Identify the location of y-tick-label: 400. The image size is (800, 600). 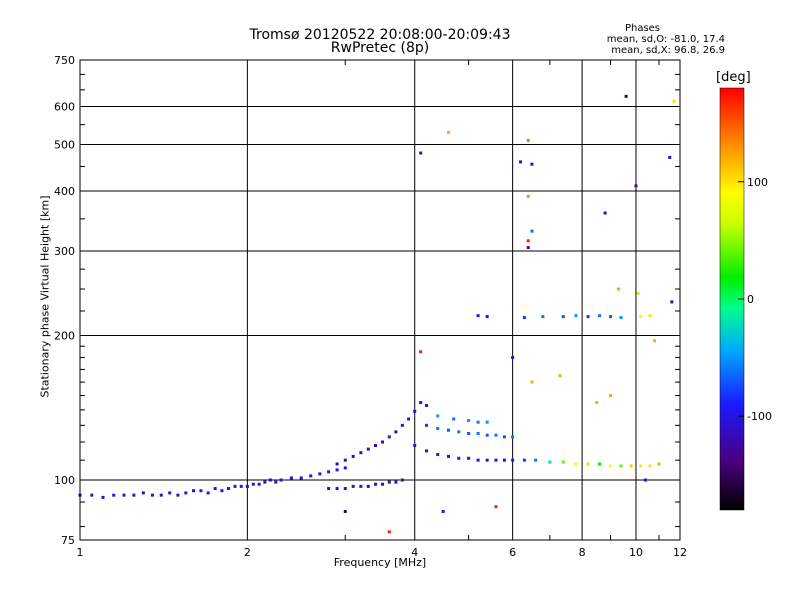
(64, 191).